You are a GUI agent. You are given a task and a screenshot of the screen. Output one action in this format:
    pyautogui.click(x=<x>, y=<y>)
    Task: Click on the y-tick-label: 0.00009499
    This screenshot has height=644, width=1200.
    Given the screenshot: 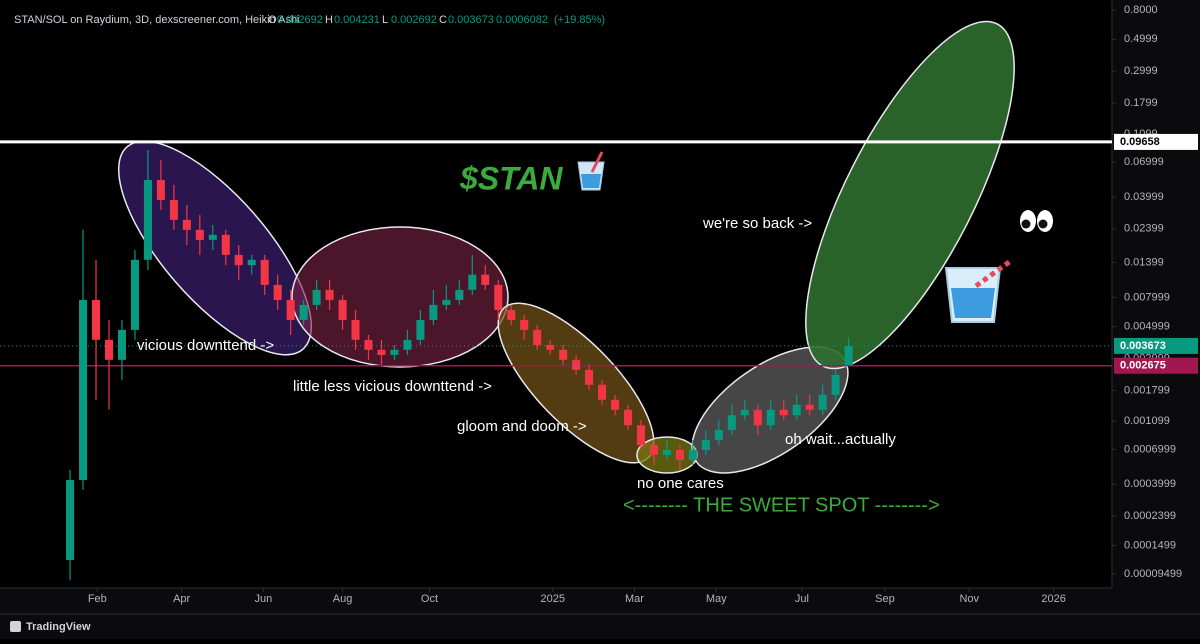 What is the action you would take?
    pyautogui.click(x=1153, y=574)
    